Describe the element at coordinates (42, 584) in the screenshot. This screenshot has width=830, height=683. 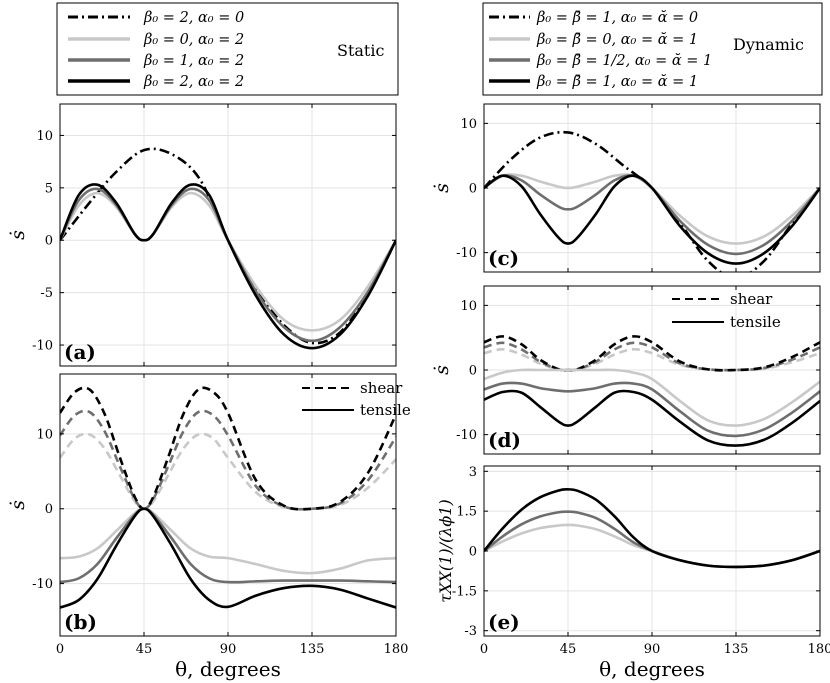
I see `ytick-label-b-0: -10` at that location.